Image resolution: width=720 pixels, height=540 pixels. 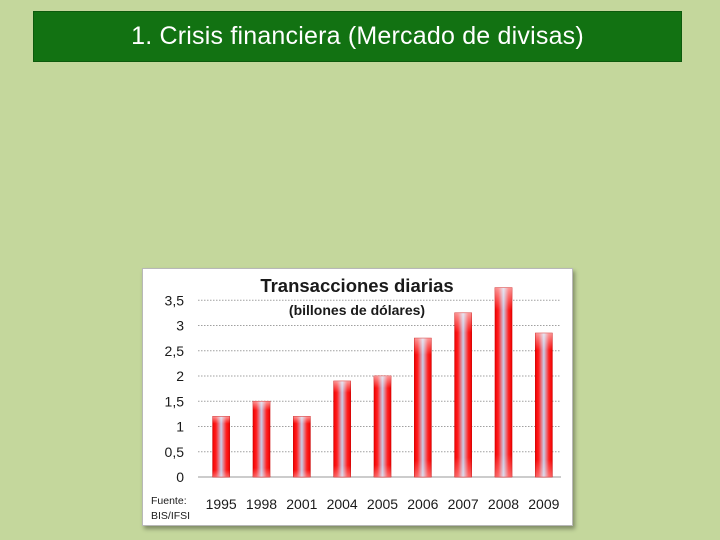 I want to click on bar-shine-1995, so click(x=221, y=446).